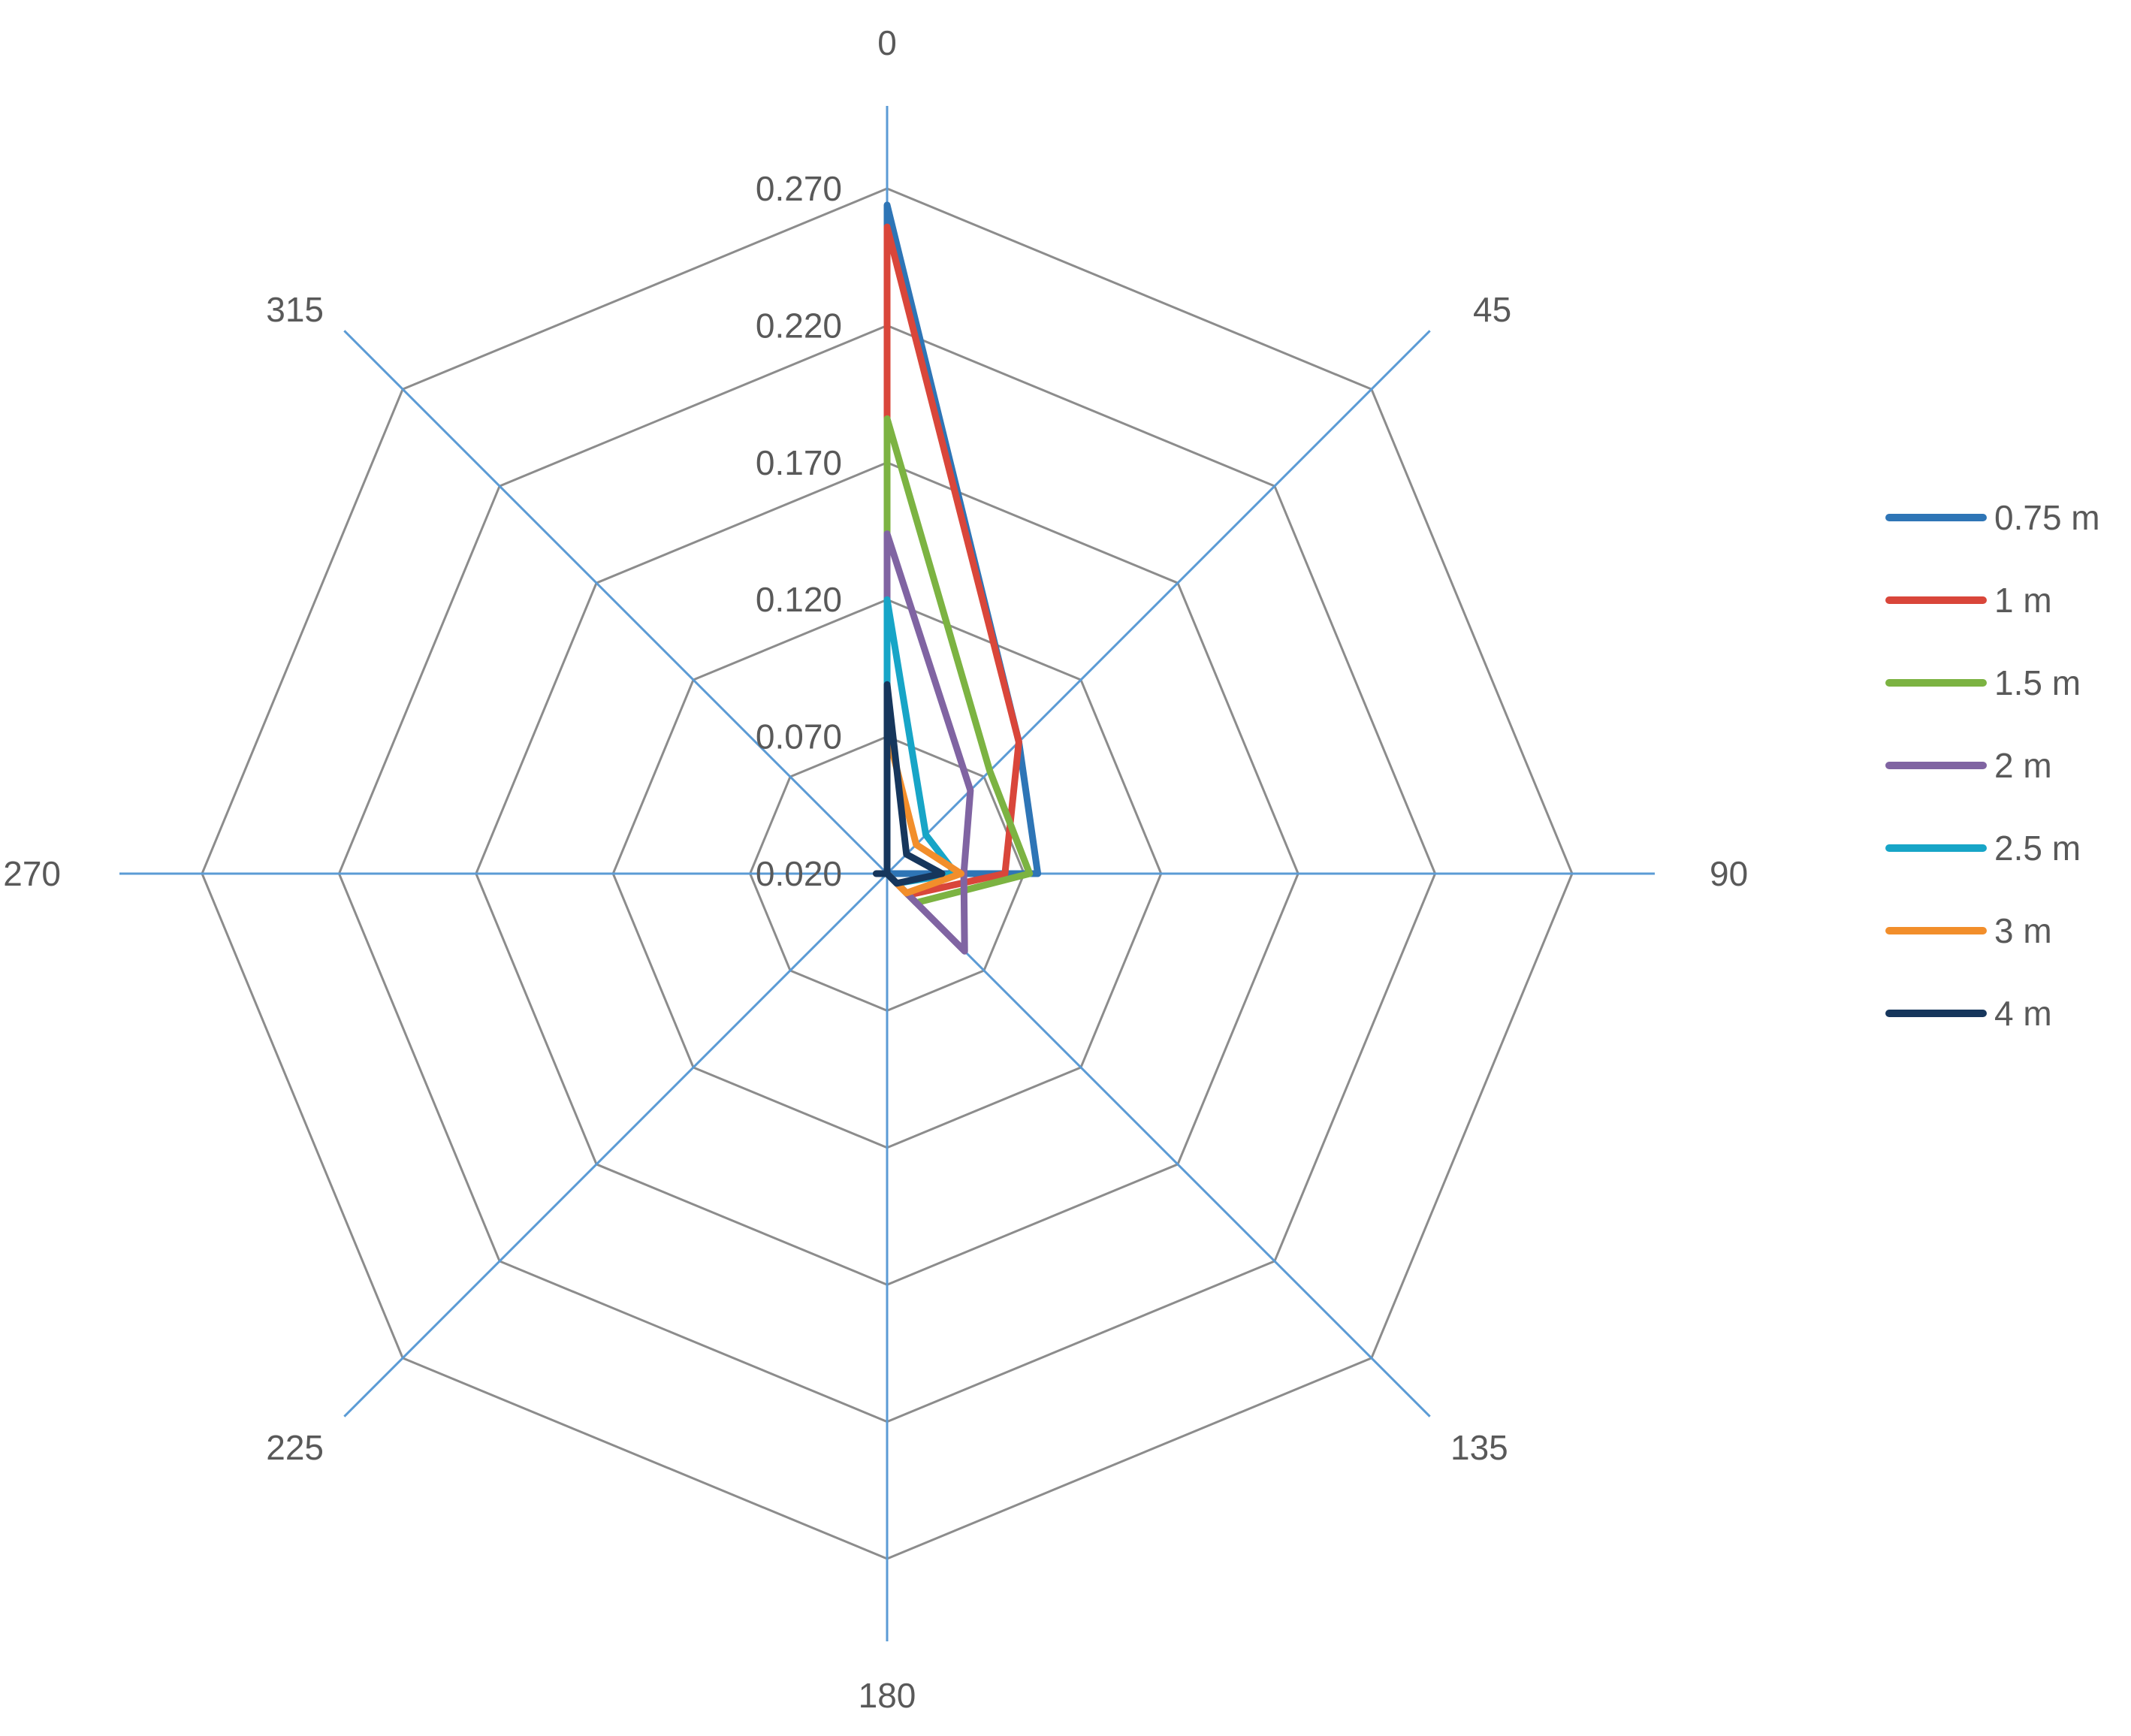  Describe the element at coordinates (1492, 309) in the screenshot. I see `angle-label-45: 45` at that location.